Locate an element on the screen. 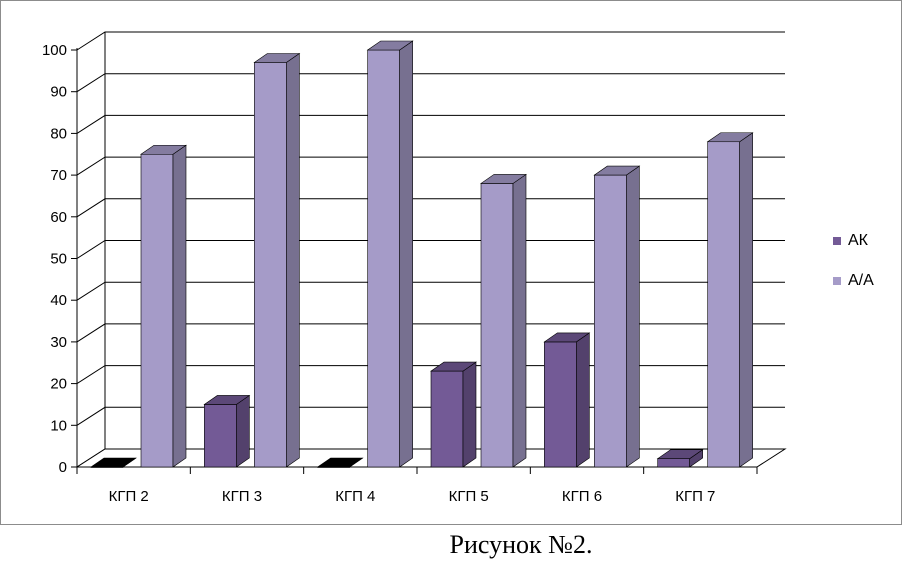 The image size is (902, 572). legend-label: А/А is located at coordinates (861, 280).